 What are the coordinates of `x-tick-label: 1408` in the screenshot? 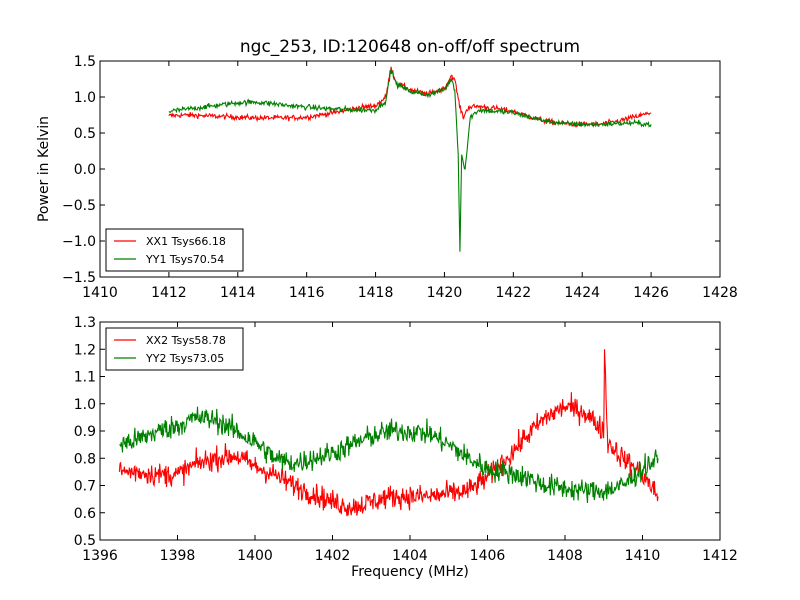 It's located at (565, 556).